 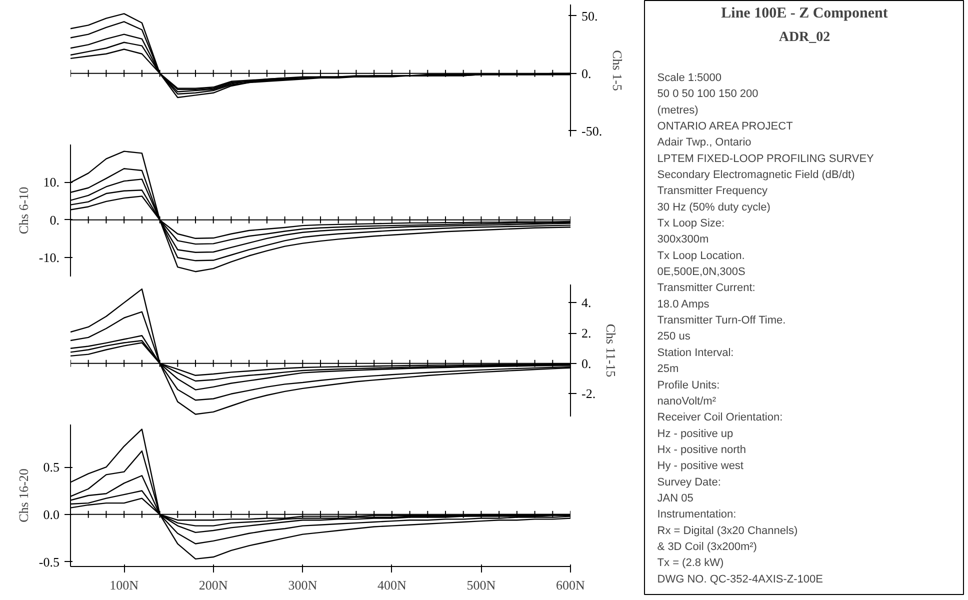 What do you see at coordinates (589, 394) in the screenshot?
I see `y-tick-label: -2.` at bounding box center [589, 394].